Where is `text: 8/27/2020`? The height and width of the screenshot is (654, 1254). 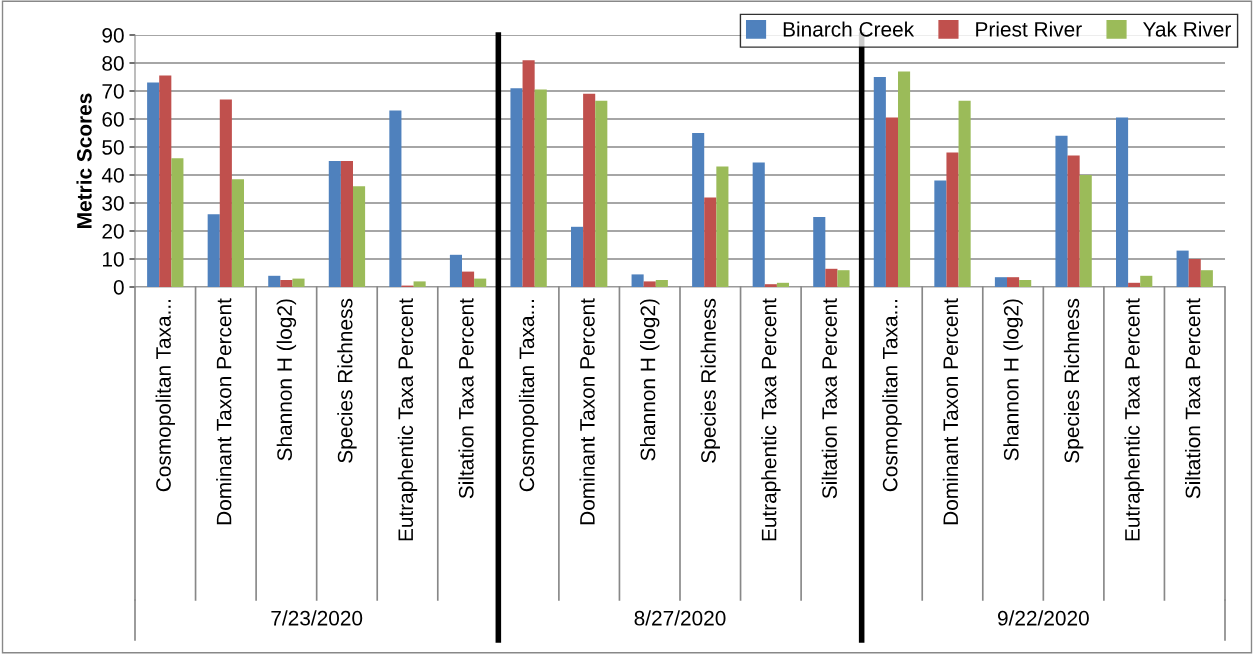 text: 8/27/2020 is located at coordinates (680, 618).